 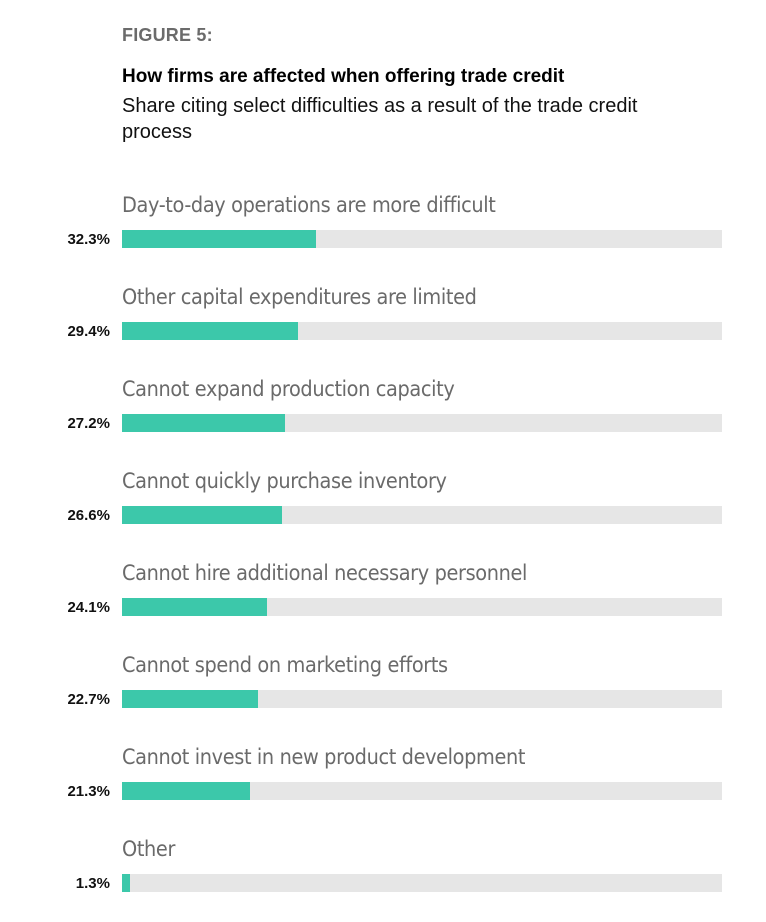 What do you see at coordinates (167, 35) in the screenshot?
I see `figure-label: FIGURE 5:` at bounding box center [167, 35].